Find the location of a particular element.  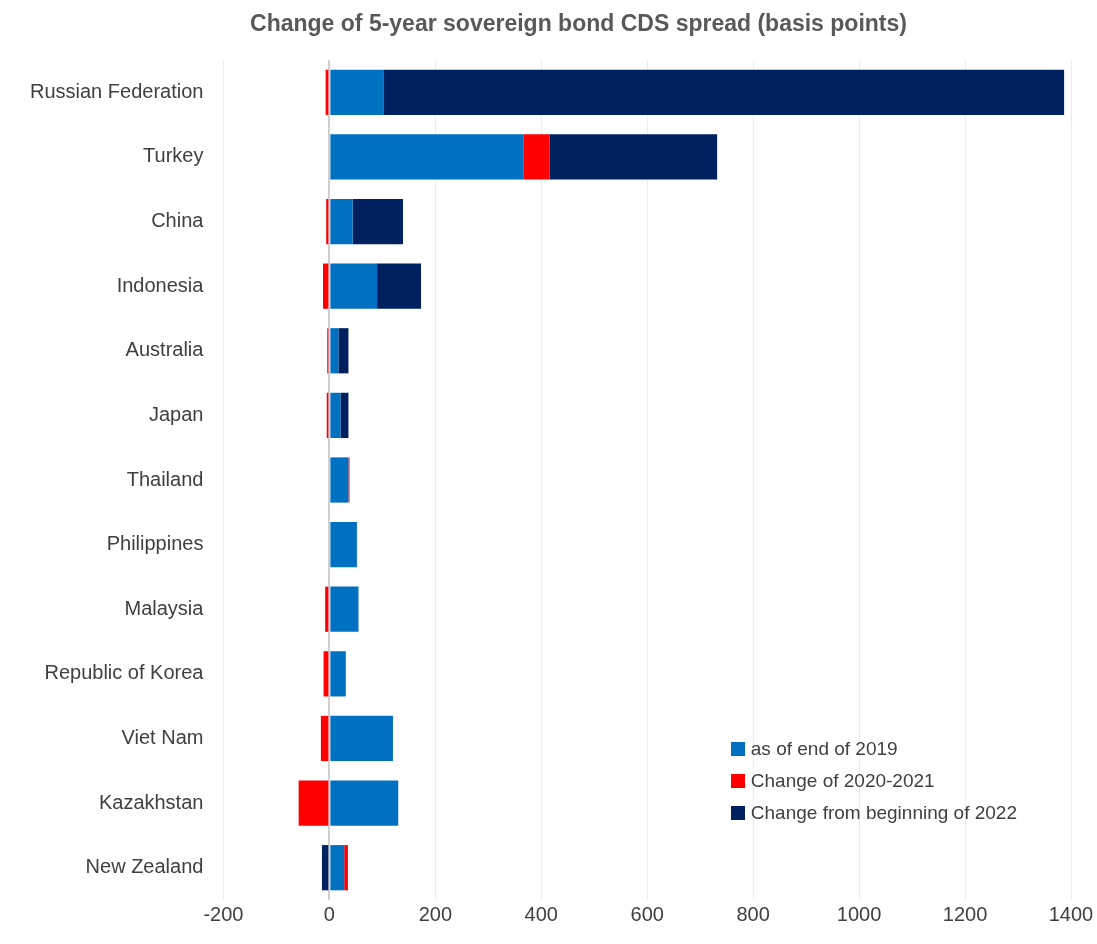

y-tick-label: New Zealand is located at coordinates (144, 866).